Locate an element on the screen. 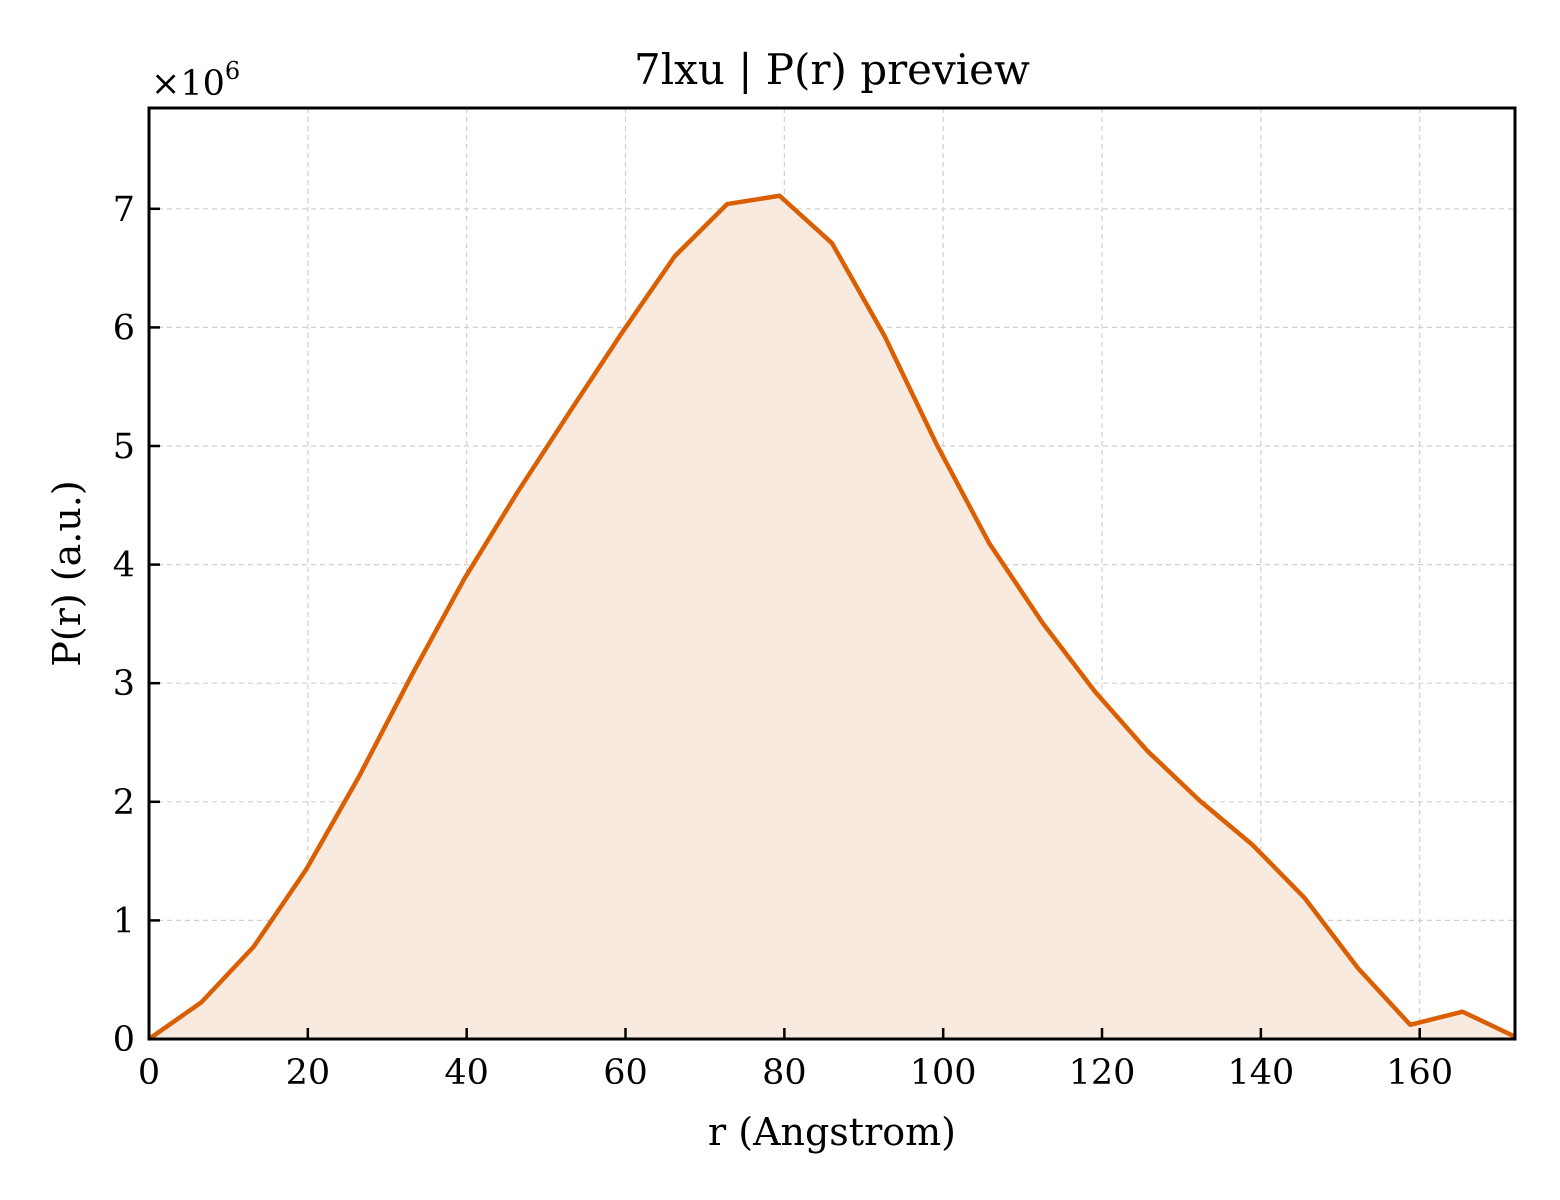 This screenshot has width=1560, height=1200. y-tick-label: 4 is located at coordinates (124, 566).